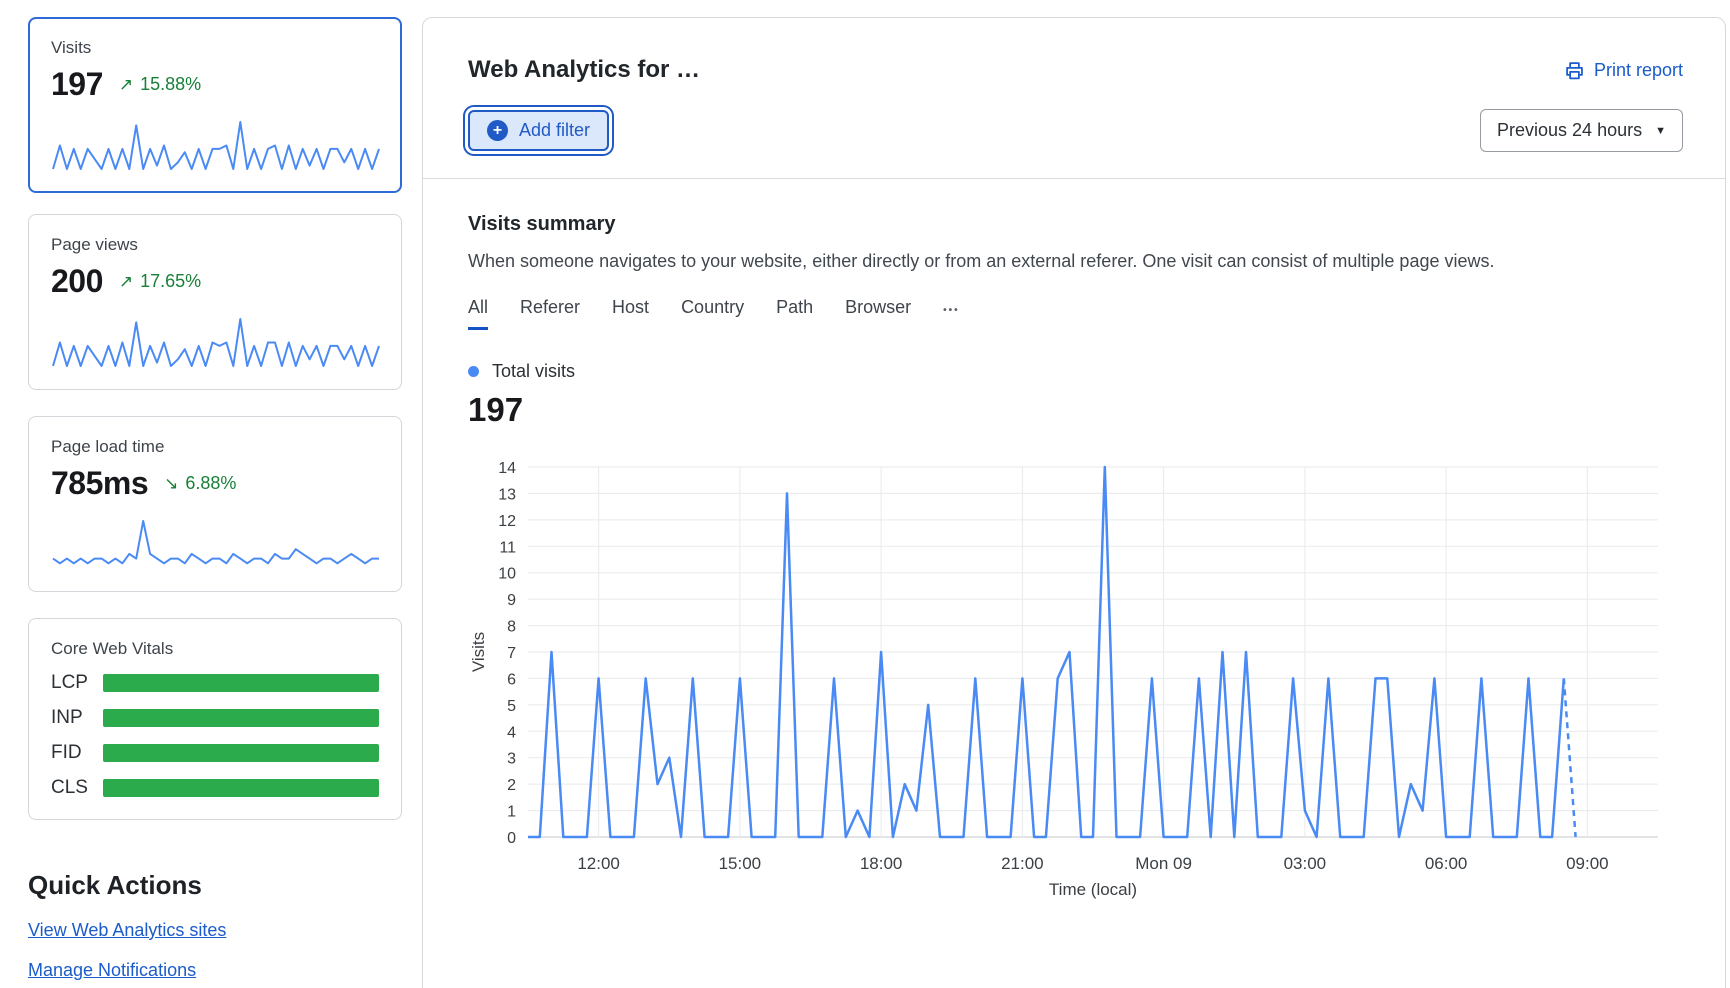 The height and width of the screenshot is (988, 1730). Describe the element at coordinates (511, 653) in the screenshot. I see `svg-text: 7` at that location.